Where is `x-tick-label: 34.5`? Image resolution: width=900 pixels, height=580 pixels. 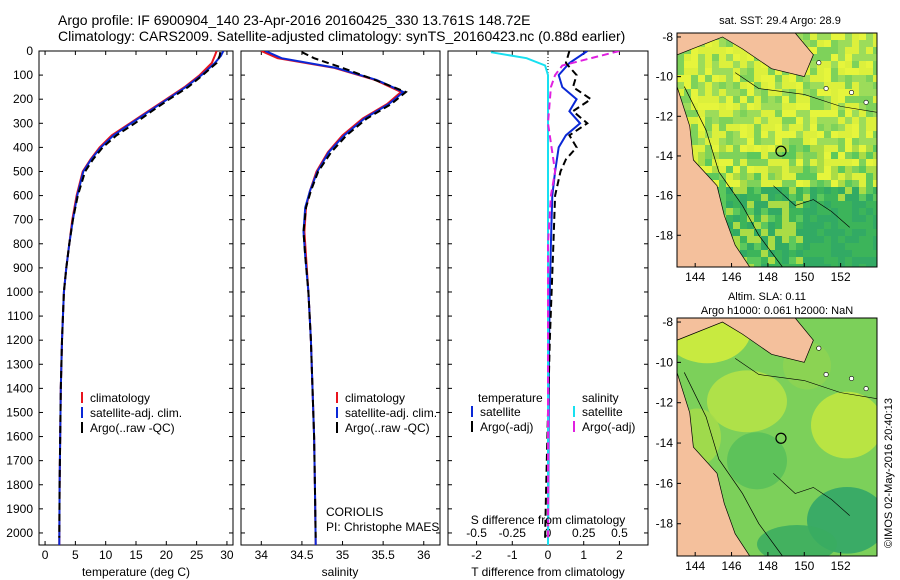
x-tick-label: 34.5 is located at coordinates (302, 555).